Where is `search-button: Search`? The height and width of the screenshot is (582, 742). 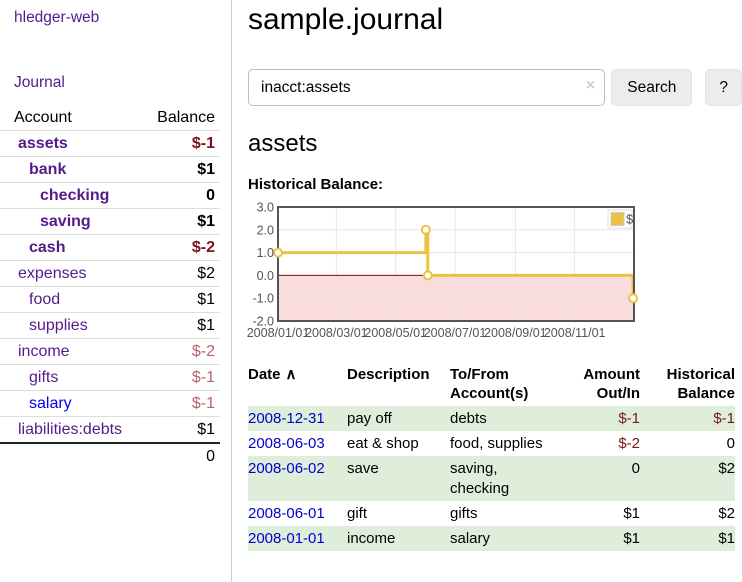
search-button: Search is located at coordinates (652, 87).